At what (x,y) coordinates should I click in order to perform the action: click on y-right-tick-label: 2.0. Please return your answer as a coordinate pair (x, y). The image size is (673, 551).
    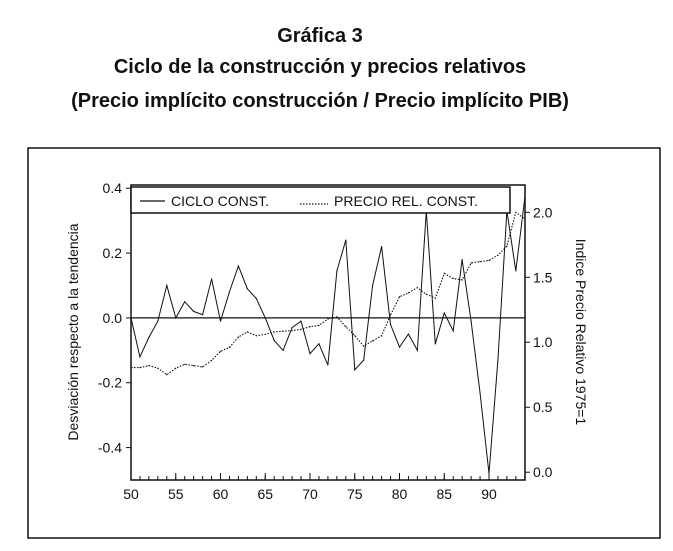
    Looking at the image, I should click on (543, 212).